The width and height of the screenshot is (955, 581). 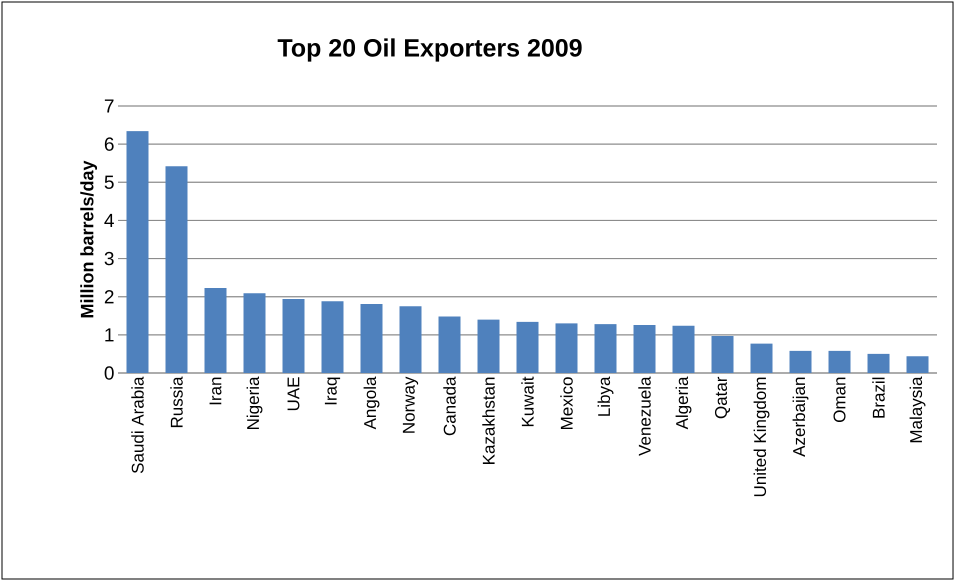 I want to click on x-tick-label: Brazil, so click(x=878, y=398).